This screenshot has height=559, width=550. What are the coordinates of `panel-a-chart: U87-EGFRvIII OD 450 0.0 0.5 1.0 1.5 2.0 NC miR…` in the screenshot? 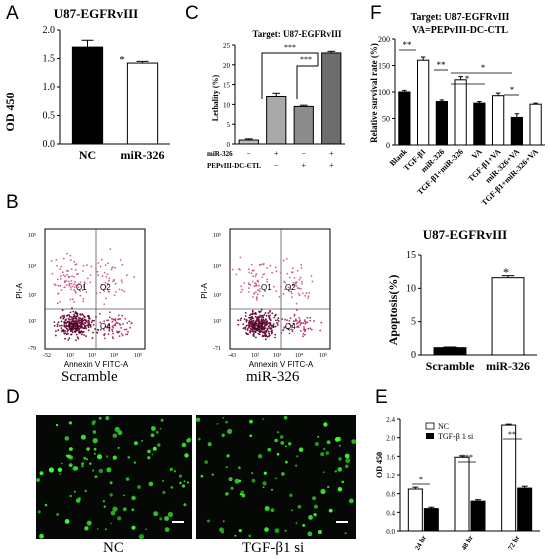 It's located at (86, 84).